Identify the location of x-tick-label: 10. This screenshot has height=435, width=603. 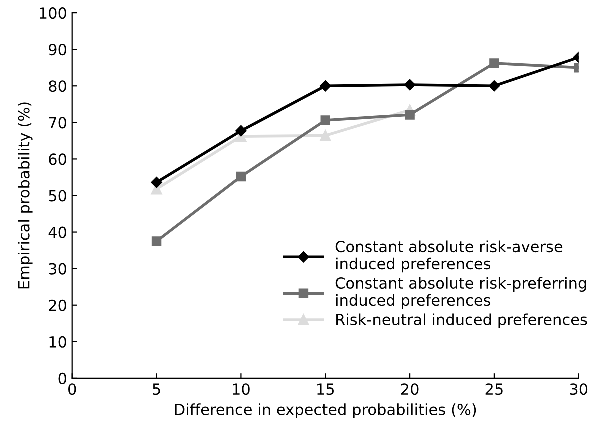
(241, 390).